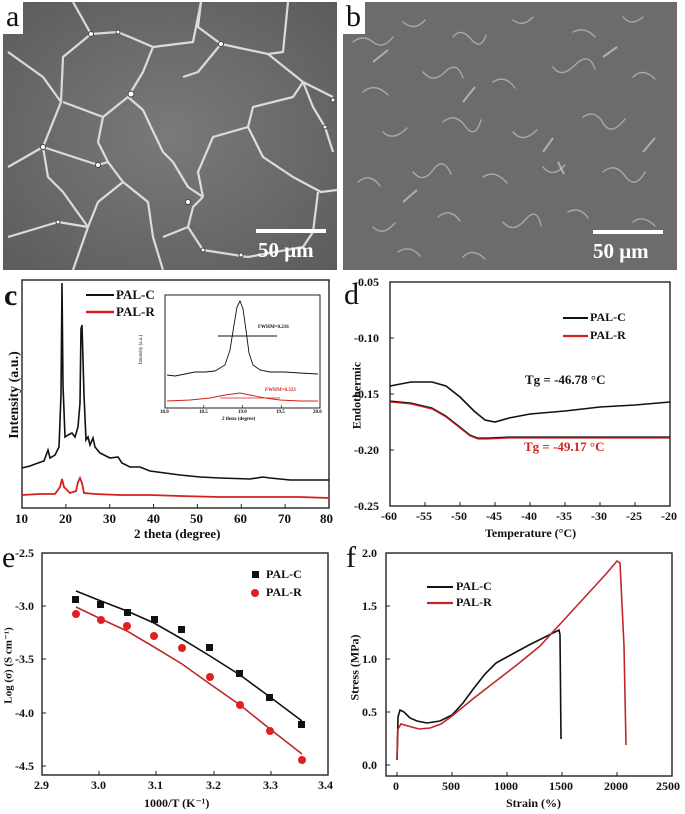  What do you see at coordinates (634, 516) in the screenshot?
I see `x-tick-m25: -25` at bounding box center [634, 516].